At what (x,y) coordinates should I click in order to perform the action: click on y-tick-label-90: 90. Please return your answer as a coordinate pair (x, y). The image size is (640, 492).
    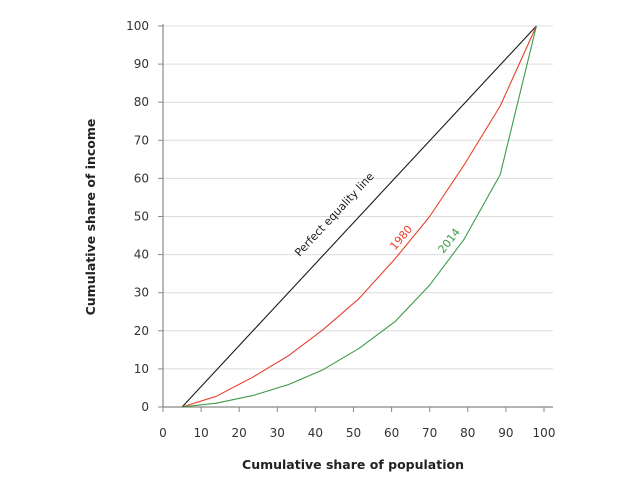
    Looking at the image, I should click on (141, 64).